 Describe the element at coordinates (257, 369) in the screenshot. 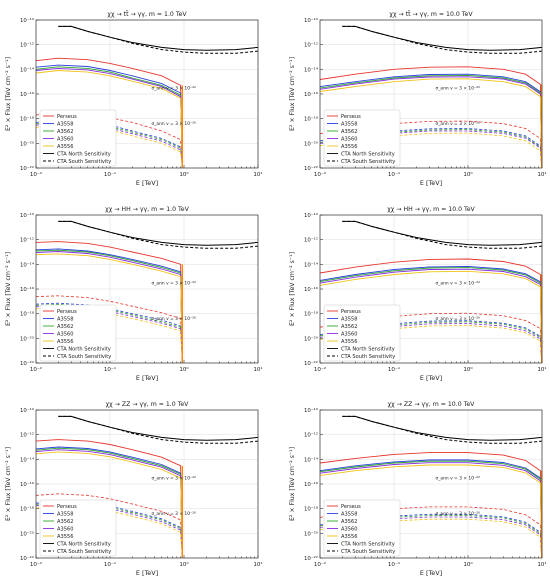

I see `x-tick-label: 10¹` at that location.